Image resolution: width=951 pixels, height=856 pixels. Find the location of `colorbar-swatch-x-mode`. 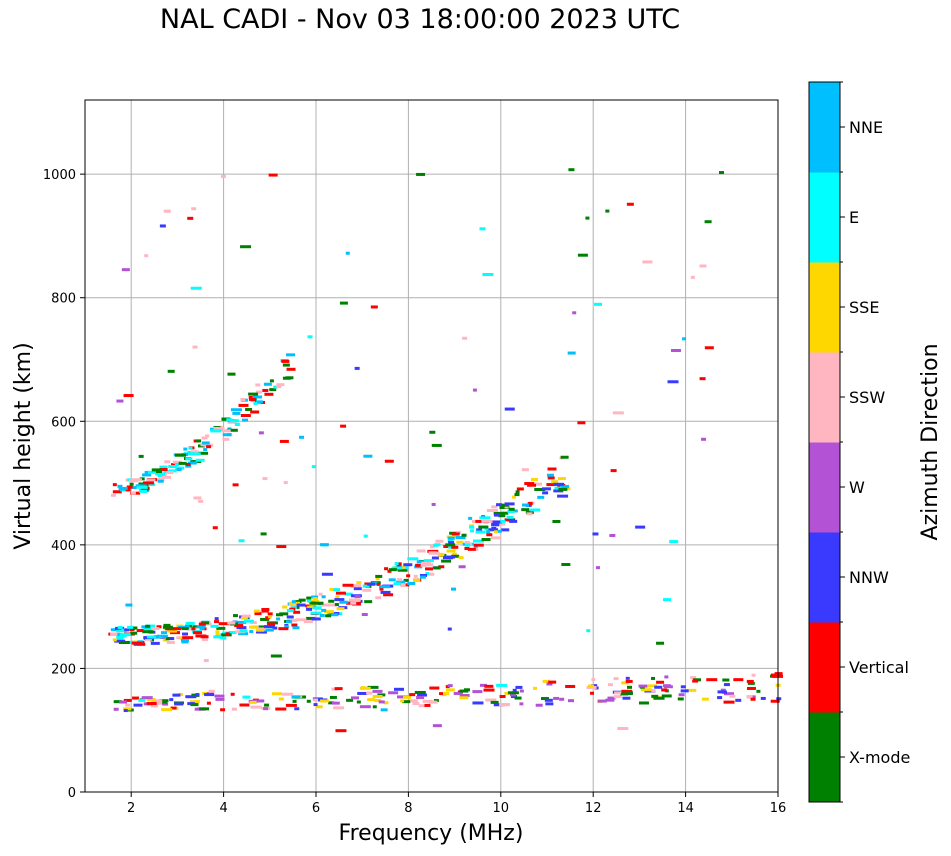

colorbar-swatch-x-mode is located at coordinates (824, 757).